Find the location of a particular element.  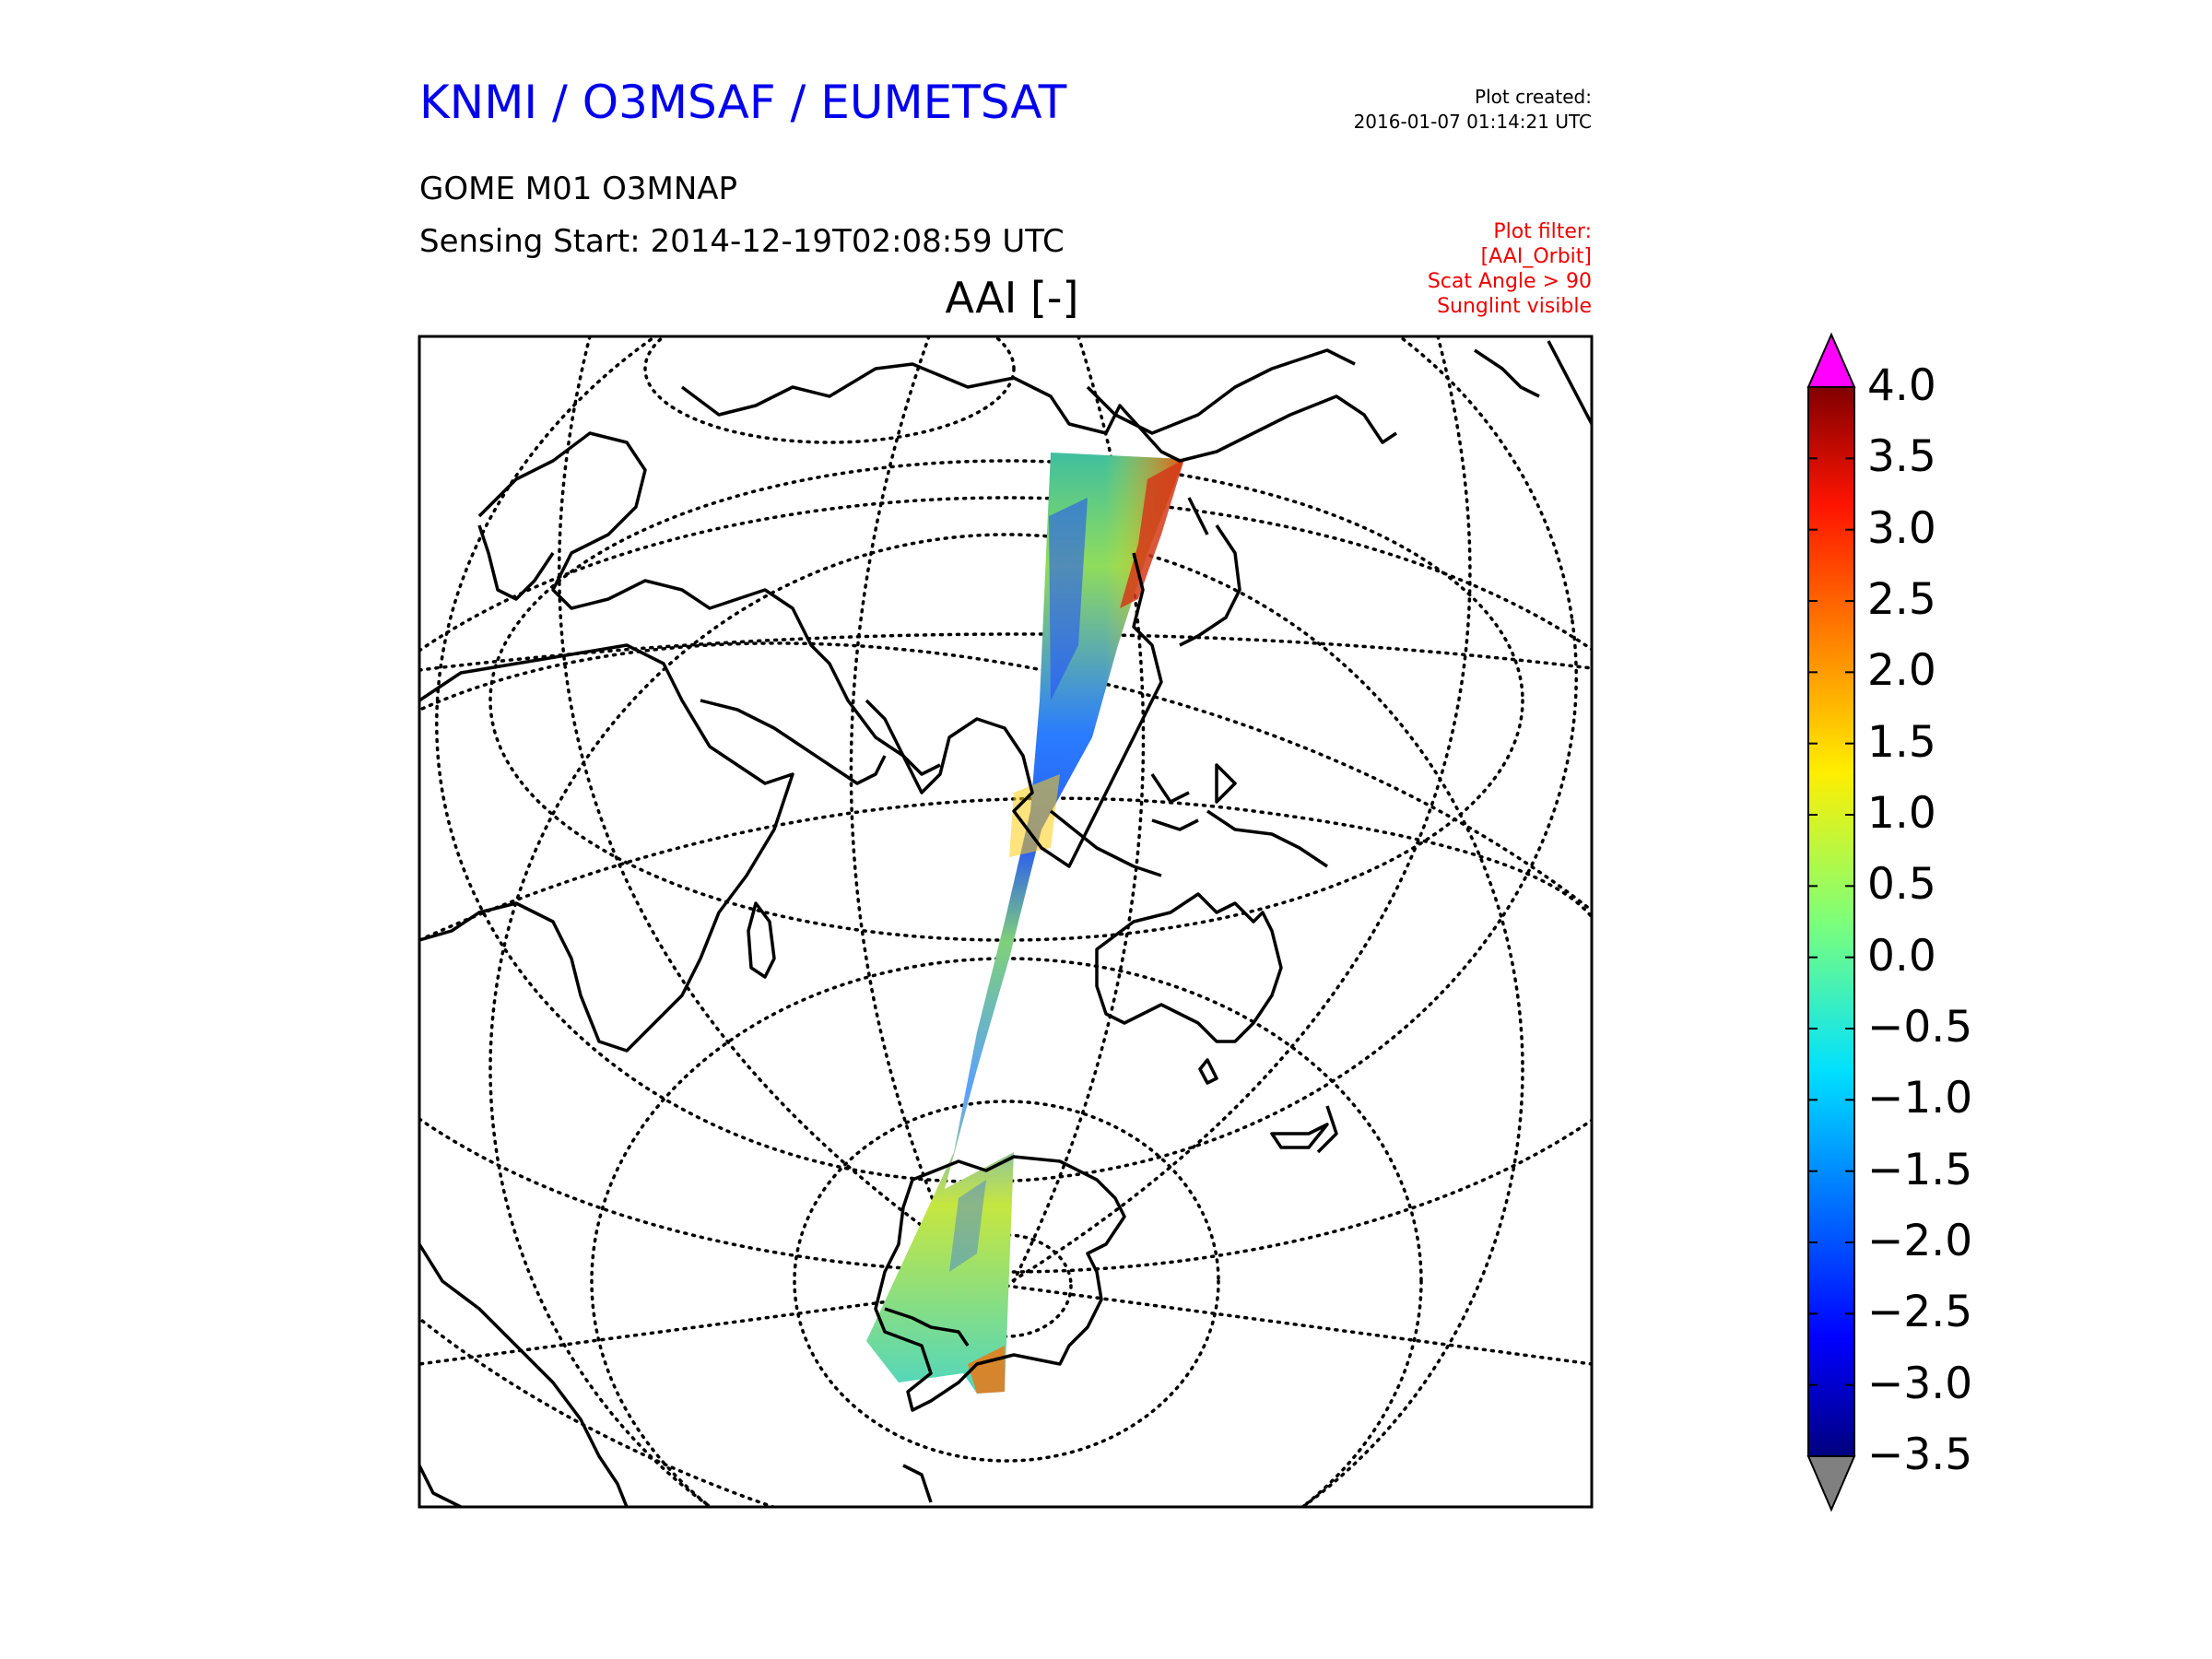

plot-filter-line: Scat Angle > 90 is located at coordinates (1509, 281).